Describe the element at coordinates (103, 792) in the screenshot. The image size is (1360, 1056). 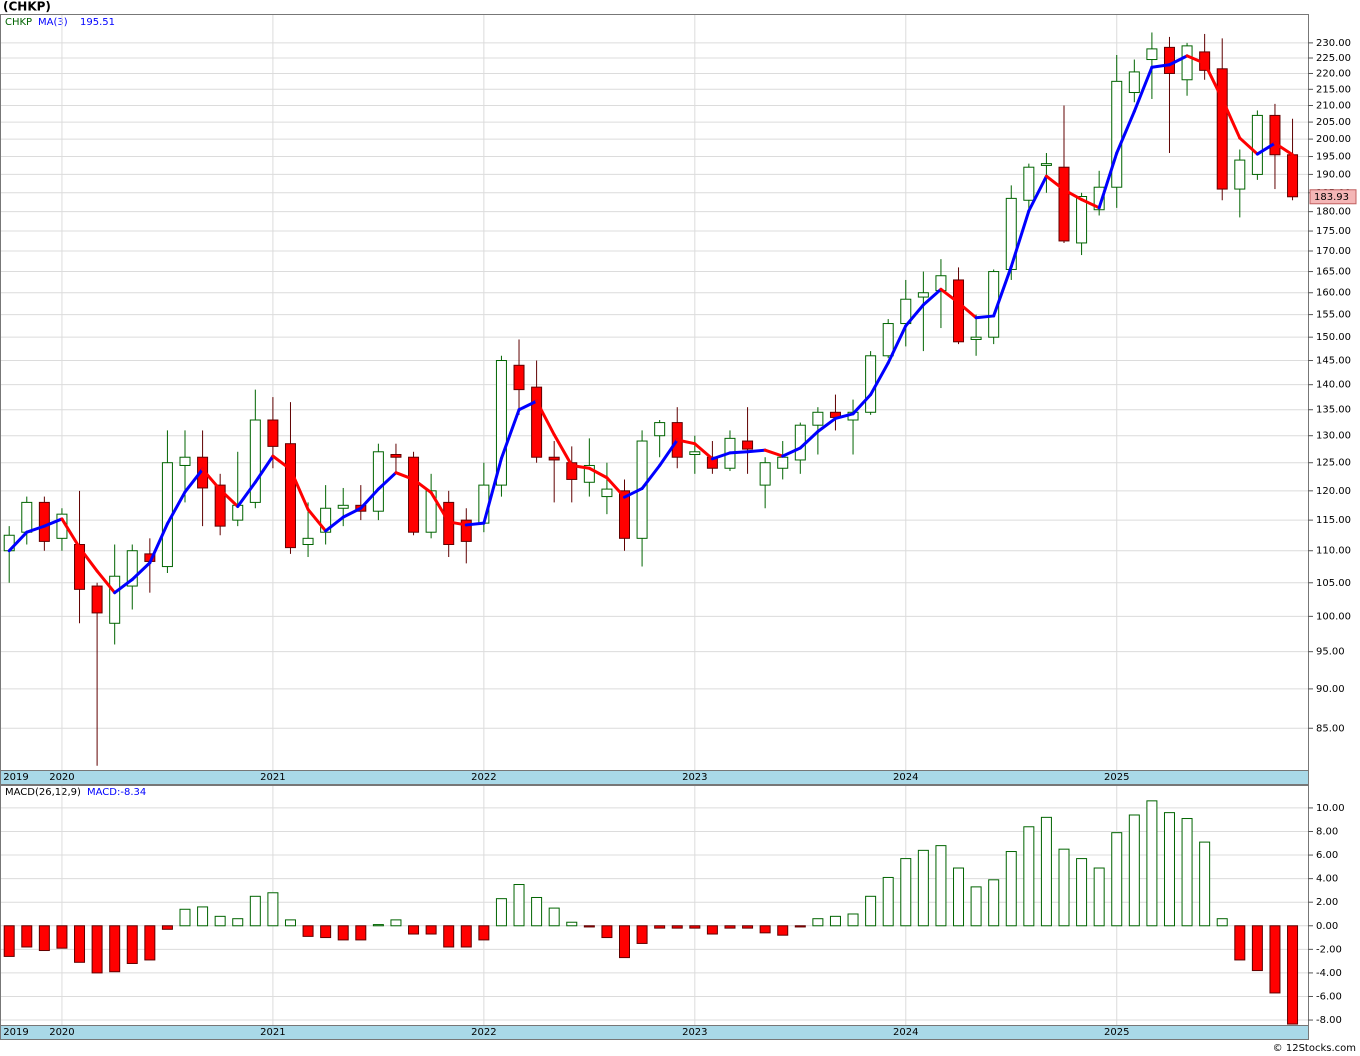
I see `macd-prefix: MACD:` at that location.